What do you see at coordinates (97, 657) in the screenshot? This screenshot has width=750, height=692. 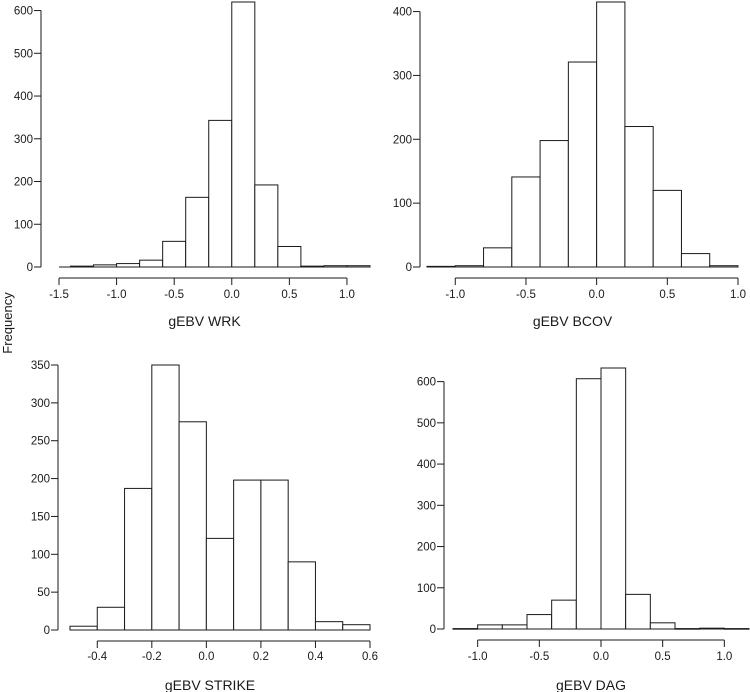 I see `x-tick-label: -0.4` at bounding box center [97, 657].